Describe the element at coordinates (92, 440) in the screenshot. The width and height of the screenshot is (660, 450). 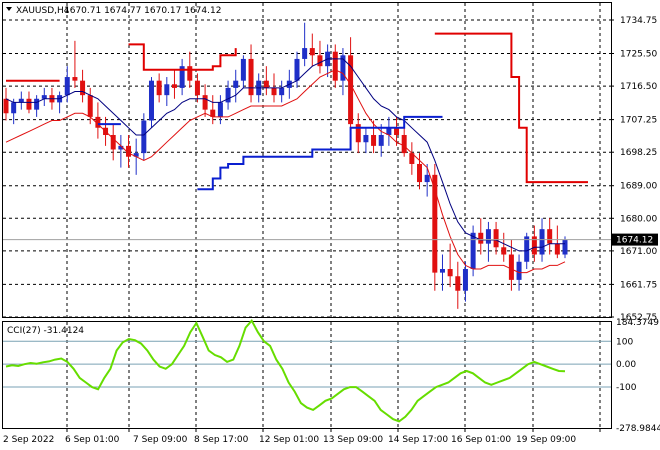
I see `time-tick-label: 6 Sep 01:00` at that location.